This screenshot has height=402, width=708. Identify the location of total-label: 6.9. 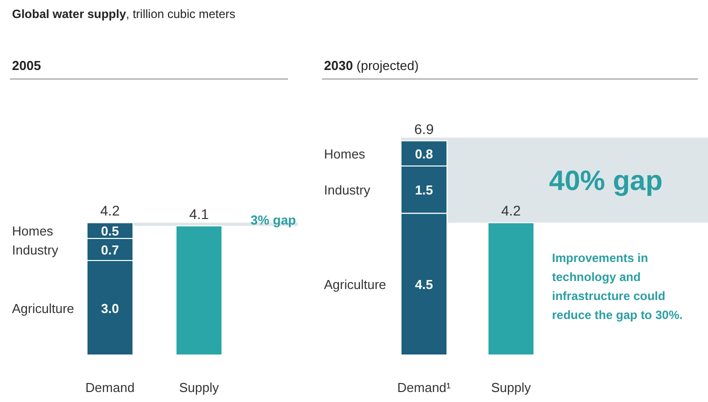
(424, 128).